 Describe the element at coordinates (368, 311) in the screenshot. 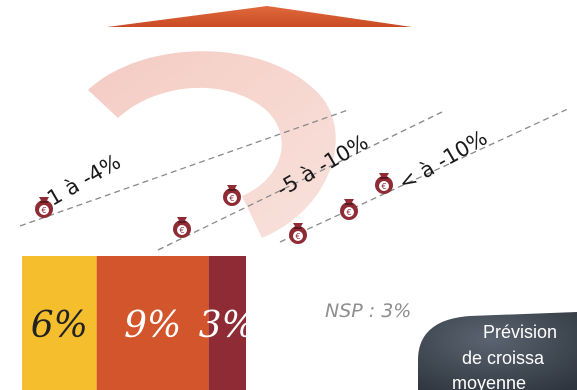

I see `nsp-label: NSP : 3%` at that location.